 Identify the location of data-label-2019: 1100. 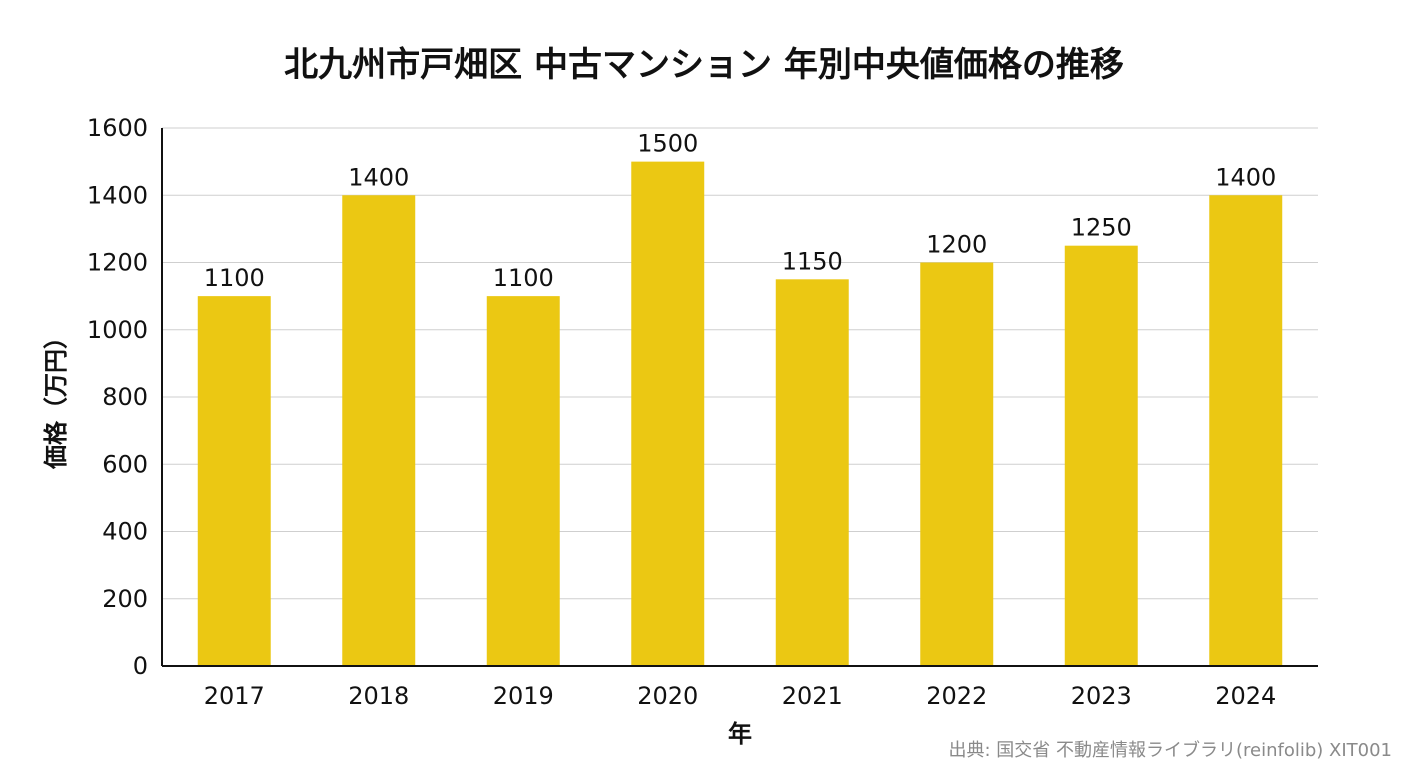
(523, 278).